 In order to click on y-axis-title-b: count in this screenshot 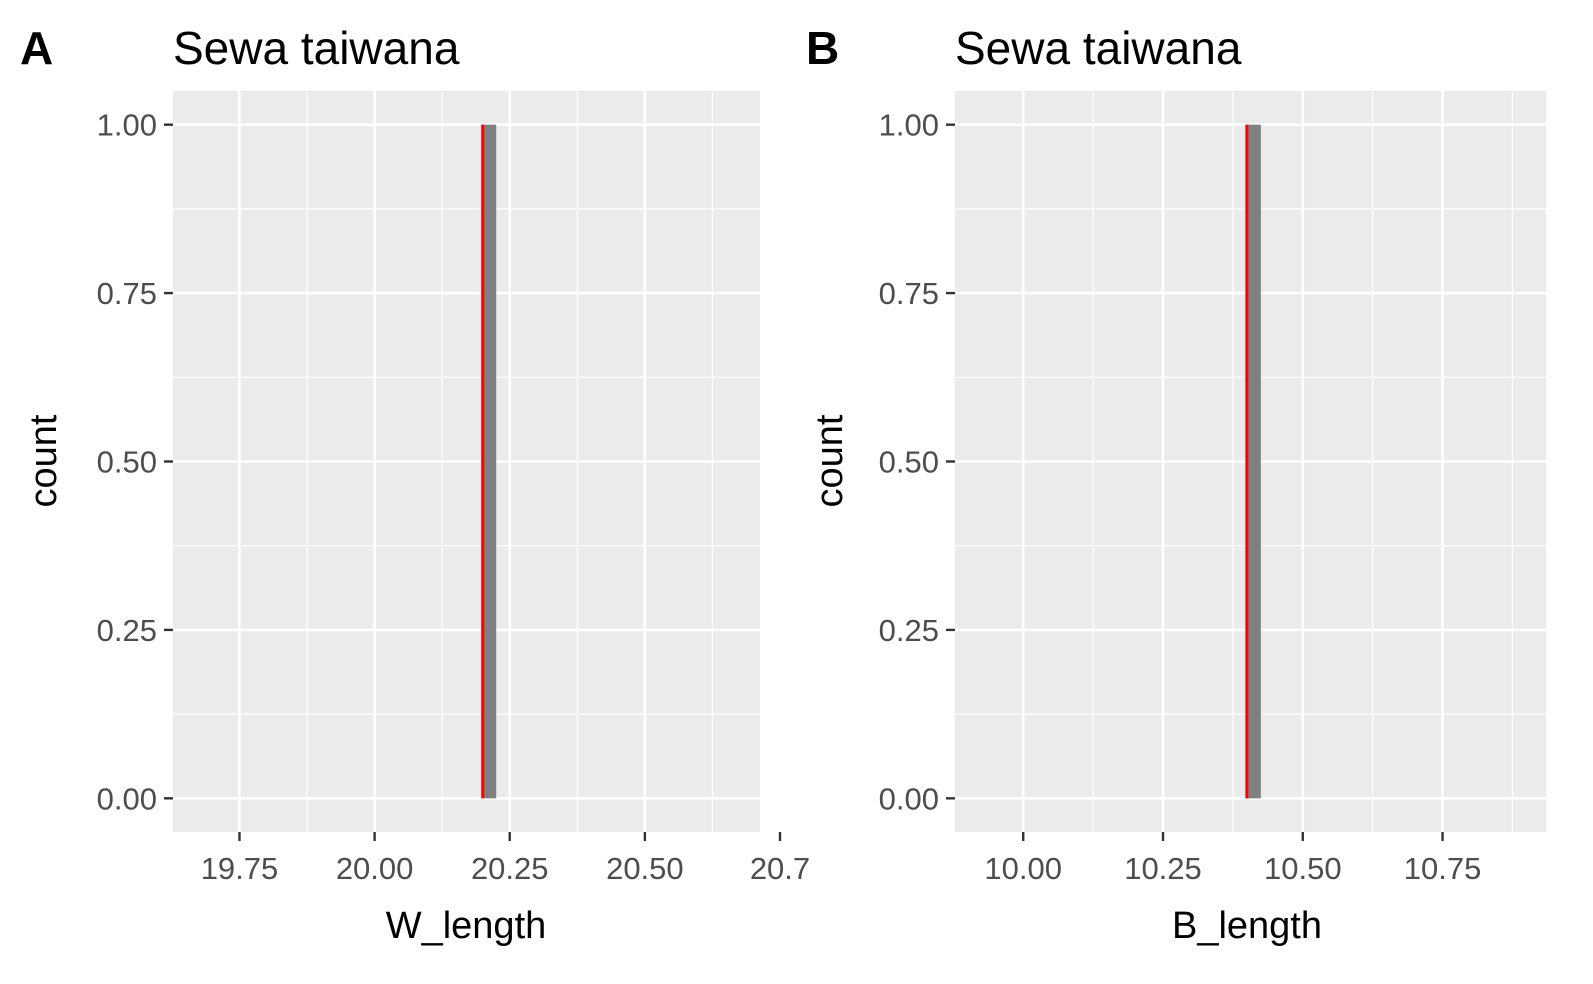, I will do `click(830, 460)`.